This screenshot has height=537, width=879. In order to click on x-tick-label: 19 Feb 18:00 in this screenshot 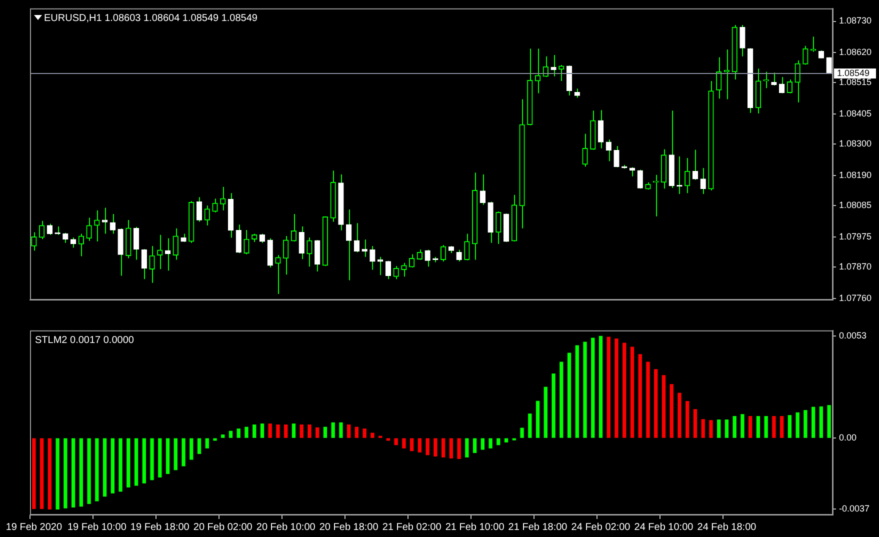, I will do `click(160, 527)`.